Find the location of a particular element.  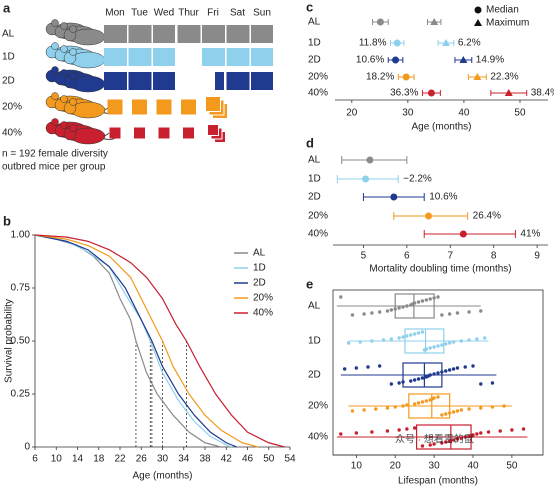

change-label: 10.6% is located at coordinates (443, 197).